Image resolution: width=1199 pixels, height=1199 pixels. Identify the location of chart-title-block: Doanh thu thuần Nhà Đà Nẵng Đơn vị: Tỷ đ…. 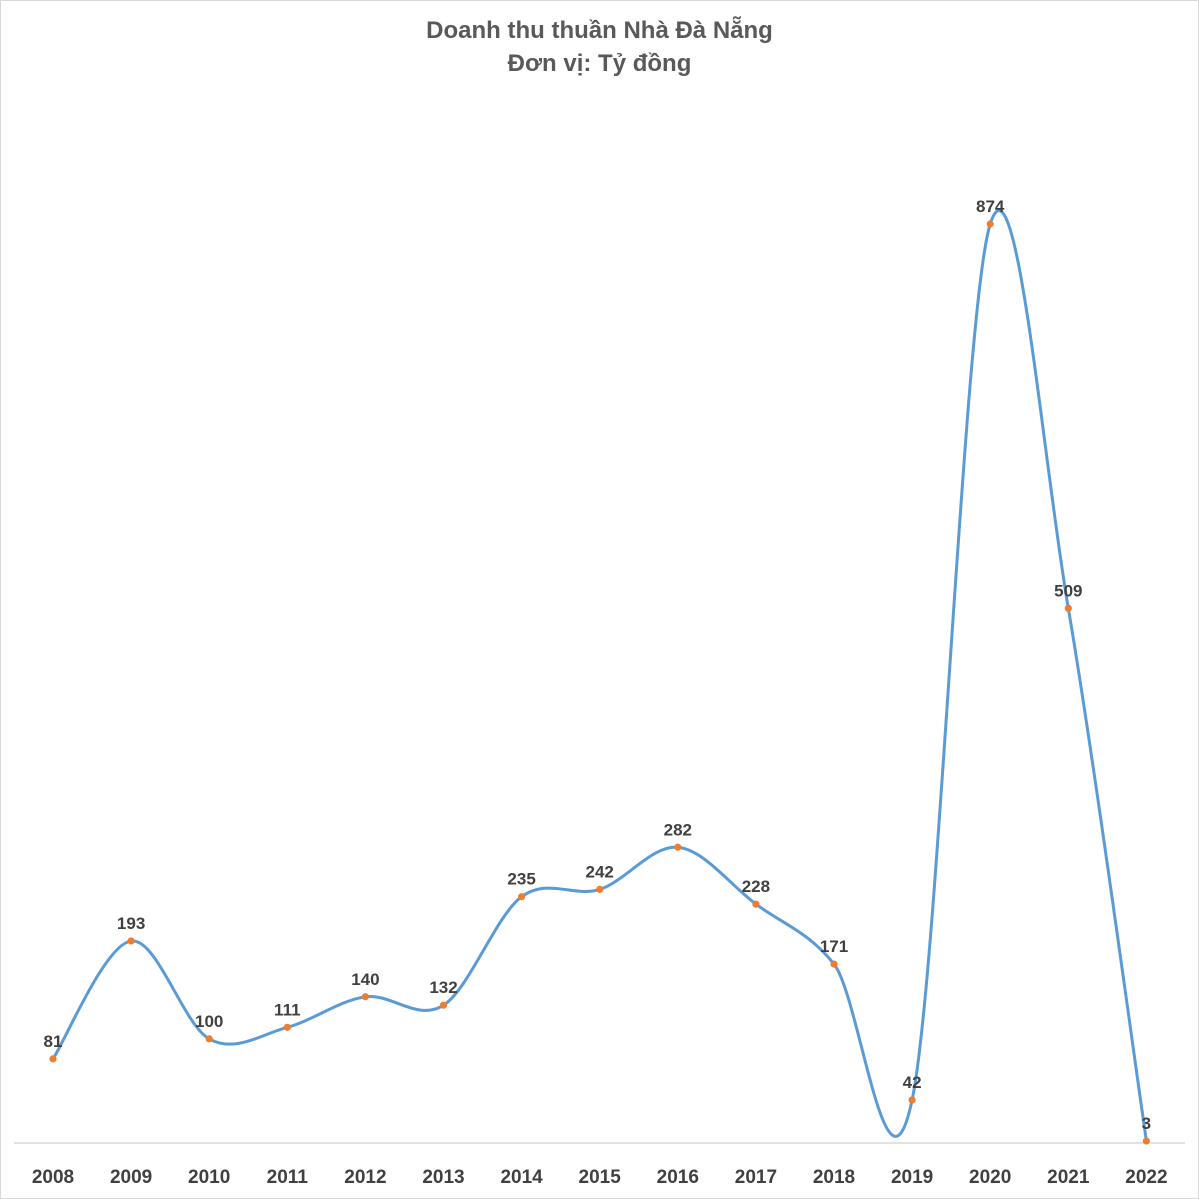
(599, 47).